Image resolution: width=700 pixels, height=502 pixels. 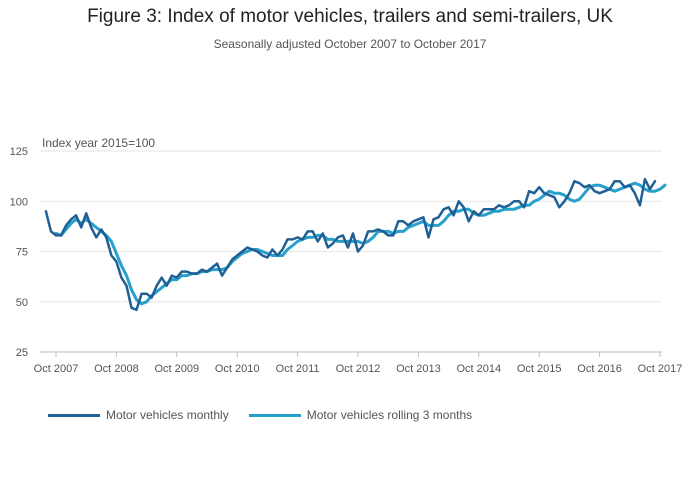 I want to click on x-tick-label: Oct 2016, so click(x=599, y=369).